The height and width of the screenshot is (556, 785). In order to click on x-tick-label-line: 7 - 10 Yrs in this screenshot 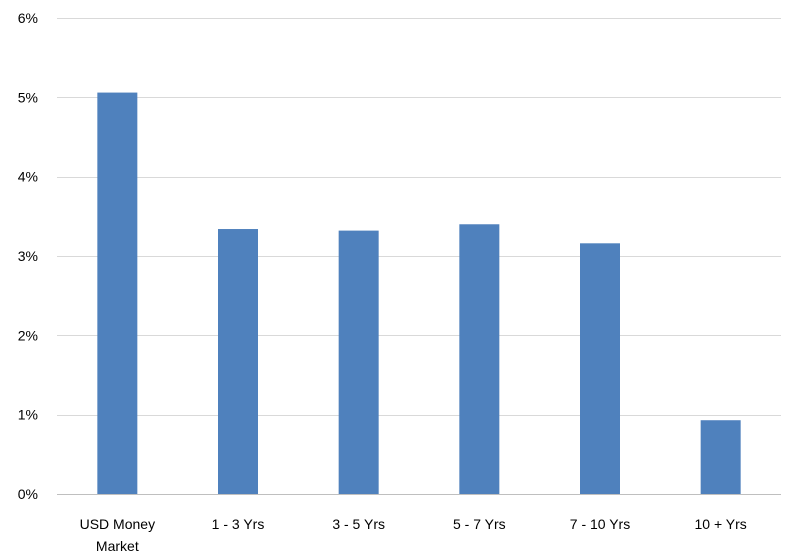, I will do `click(600, 524)`.